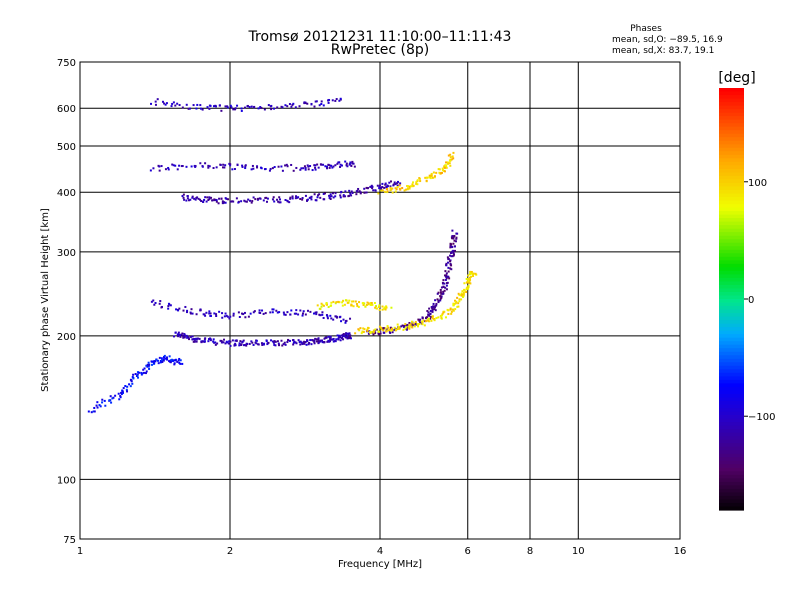 Image resolution: width=800 pixels, height=600 pixels. What do you see at coordinates (530, 551) in the screenshot?
I see `x-tick-label: 8` at bounding box center [530, 551].